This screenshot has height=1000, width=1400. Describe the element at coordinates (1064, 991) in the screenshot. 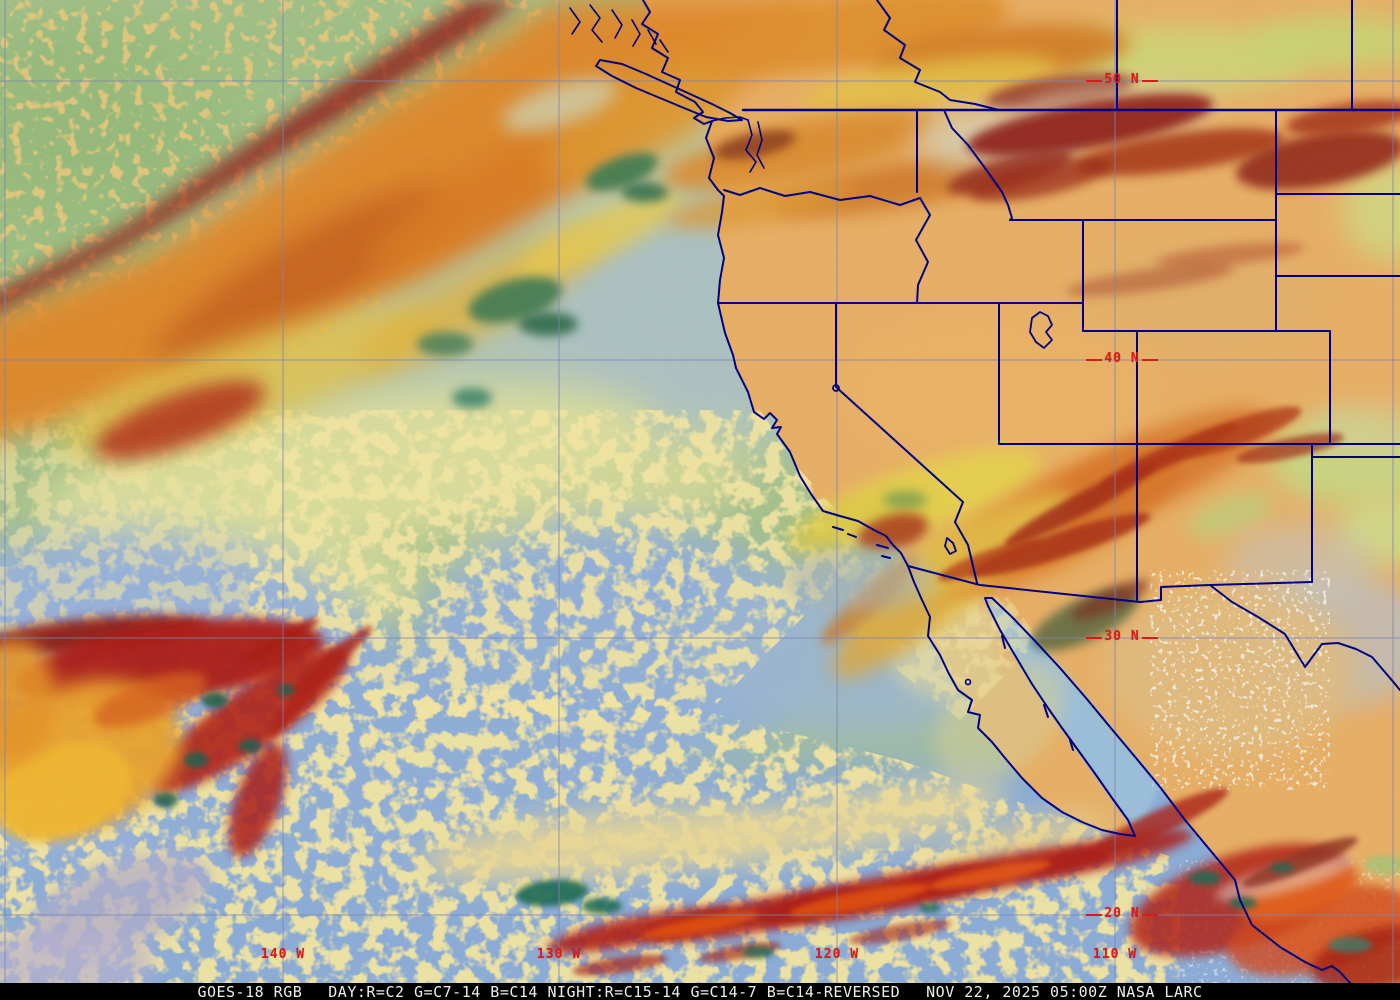

I see `timestamp: NOV 22, 2025 05:00Z NASA LARC` at that location.